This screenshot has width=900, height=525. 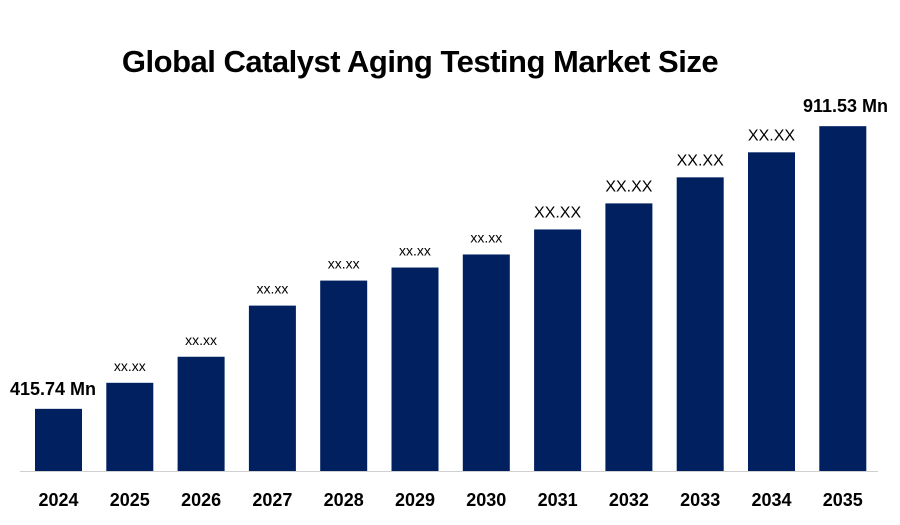 I want to click on bar-2034, so click(x=771, y=311).